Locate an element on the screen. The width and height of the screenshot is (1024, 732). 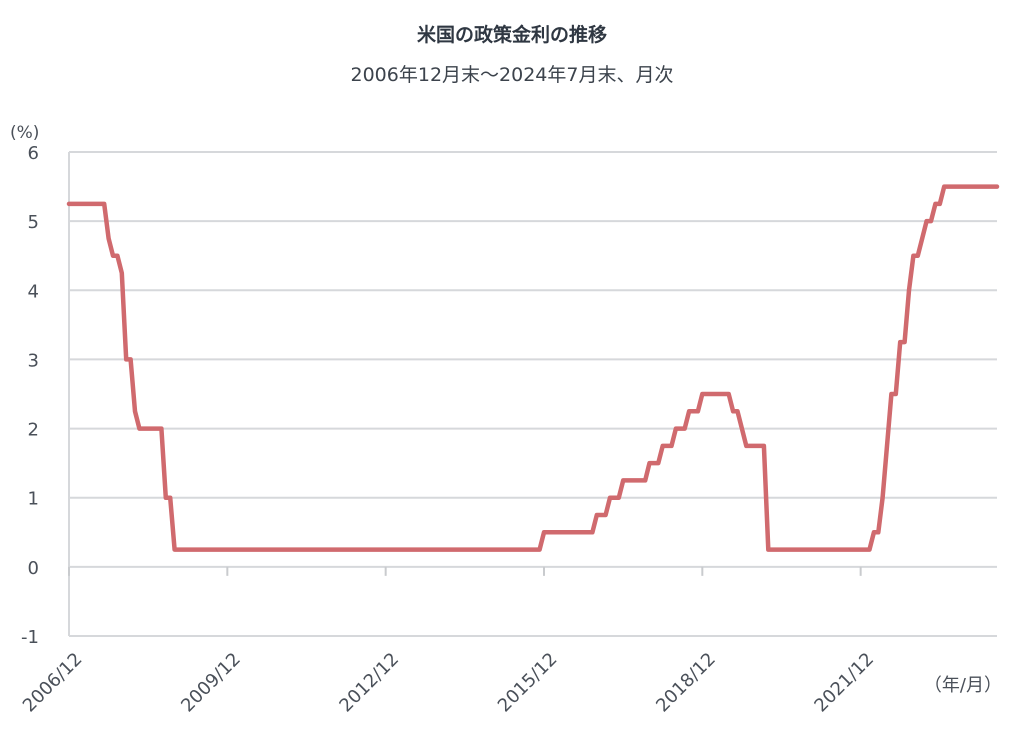
y-tick-label: 1 is located at coordinates (33, 499).